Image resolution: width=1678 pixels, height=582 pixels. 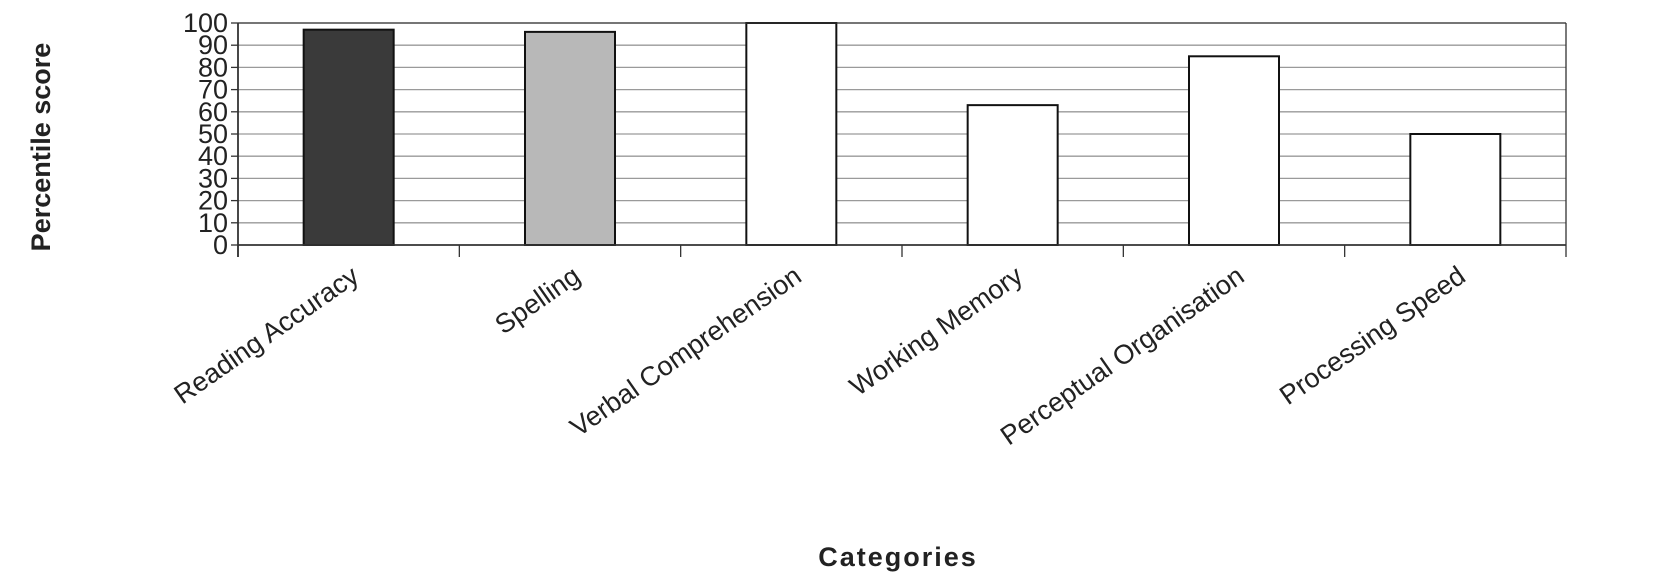 I want to click on x-category-label: Working Memory, so click(x=936, y=331).